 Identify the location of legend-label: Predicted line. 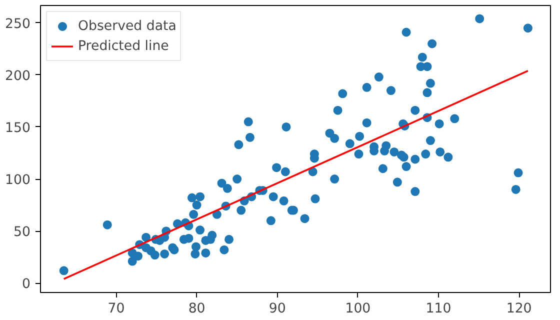
(123, 46).